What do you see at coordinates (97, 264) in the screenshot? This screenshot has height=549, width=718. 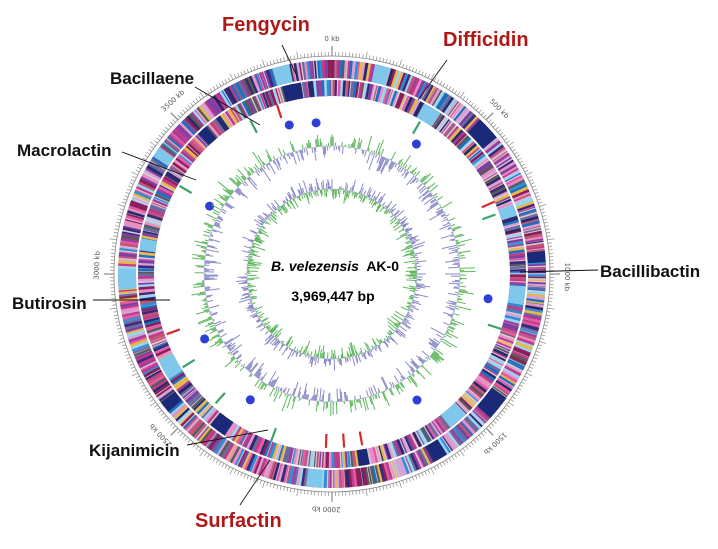 I see `kb-label: 3000 kb` at bounding box center [97, 264].